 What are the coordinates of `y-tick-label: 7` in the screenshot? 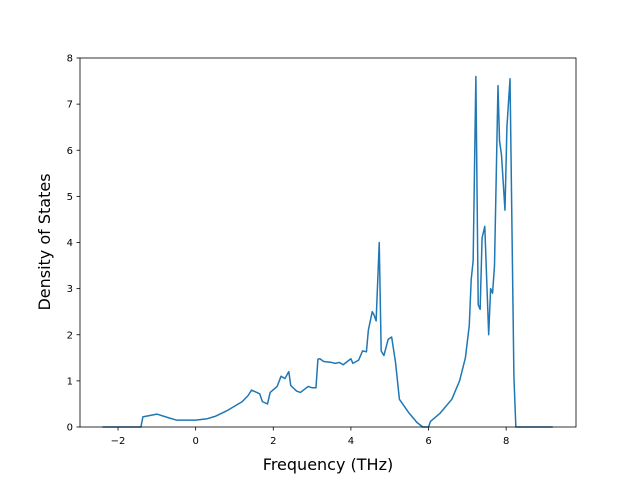 It's located at (70, 105).